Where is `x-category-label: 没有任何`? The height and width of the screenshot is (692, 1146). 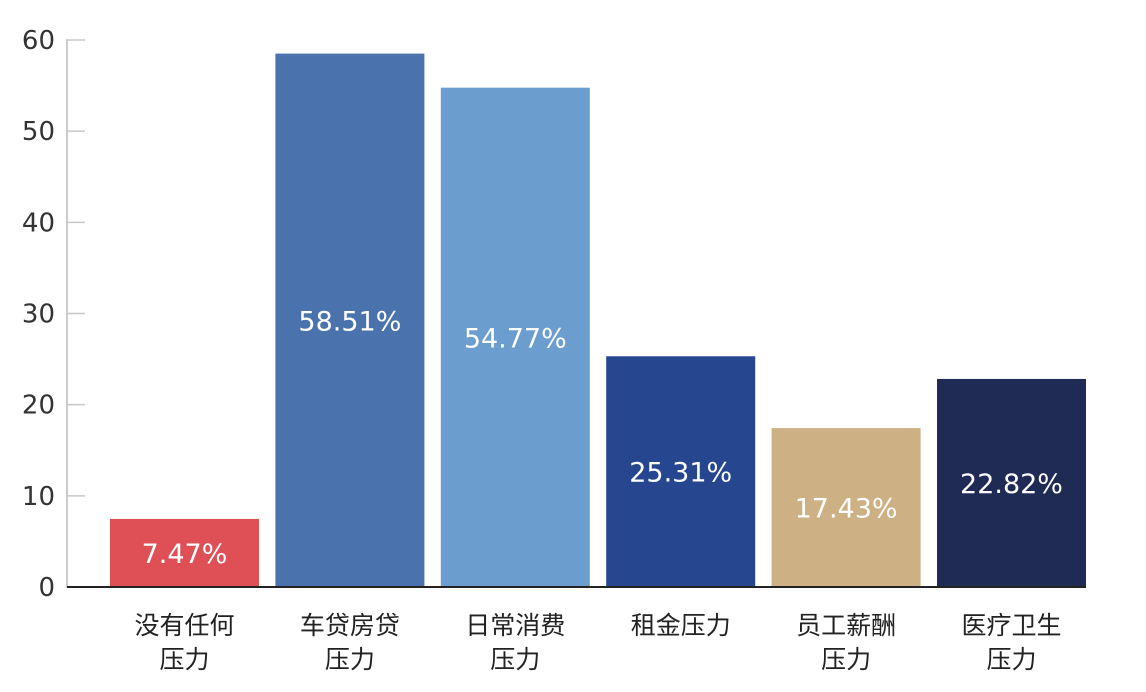 x-category-label: 没有任何 is located at coordinates (184, 625).